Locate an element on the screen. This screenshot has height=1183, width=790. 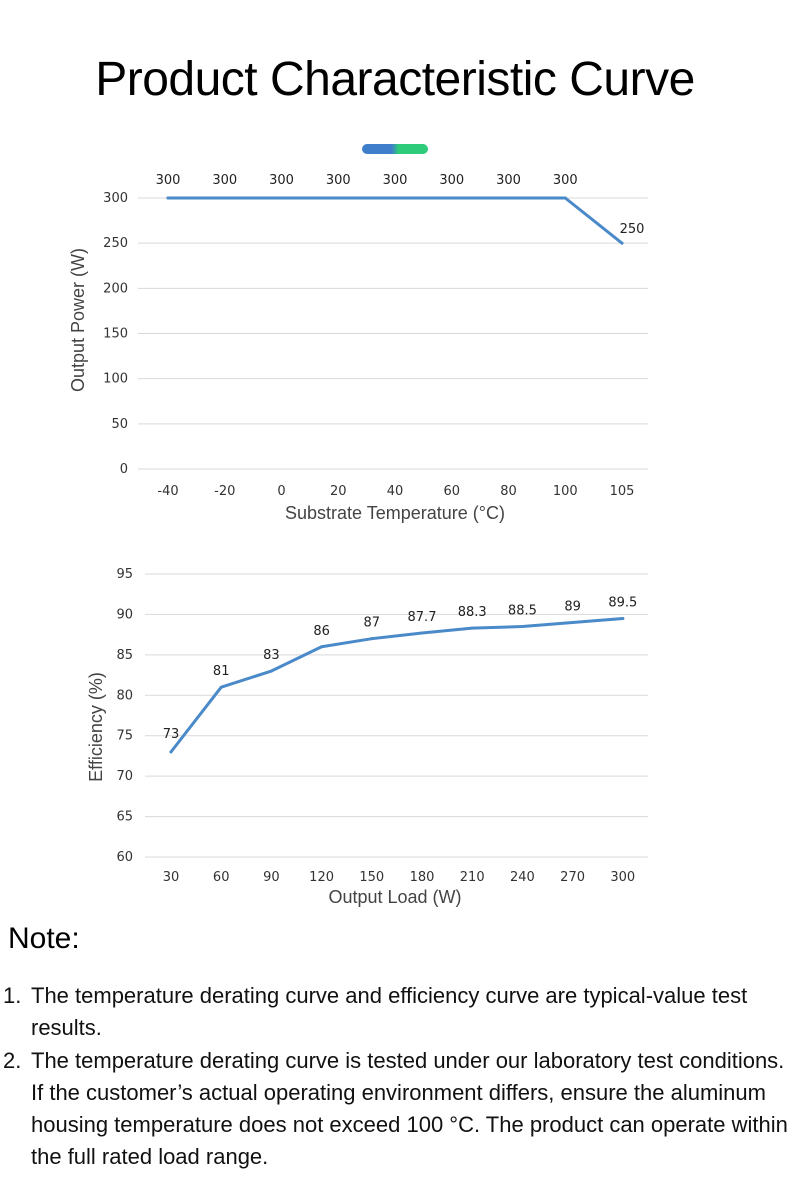
x-tick-label: -20 is located at coordinates (224, 491).